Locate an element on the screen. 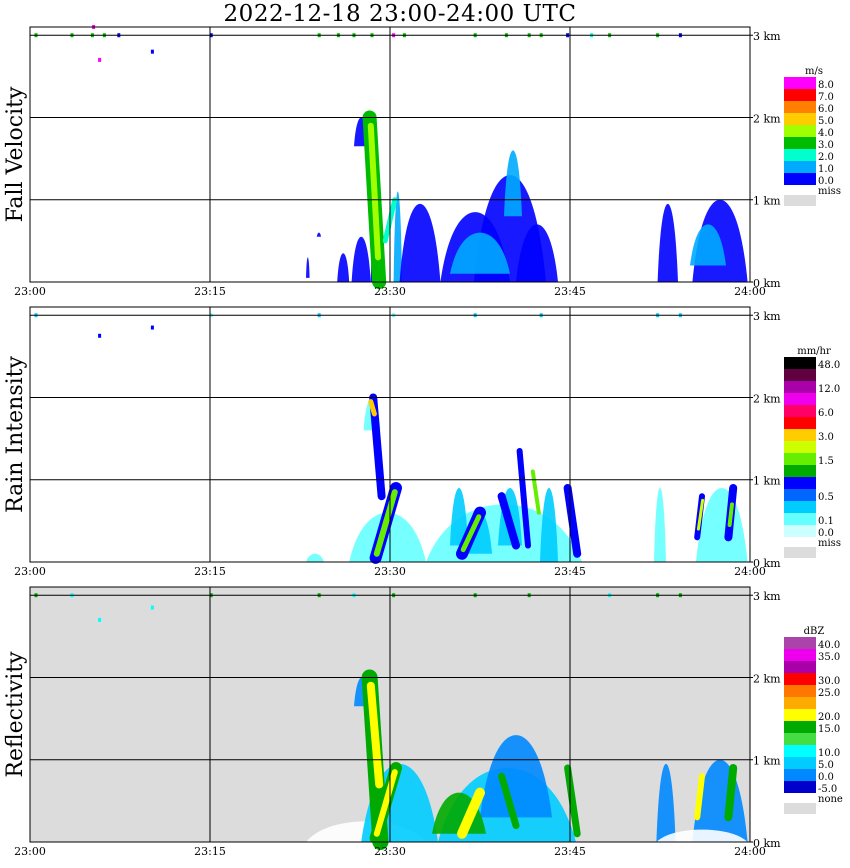 The height and width of the screenshot is (868, 850). legend-label: 3.0 is located at coordinates (826, 437).